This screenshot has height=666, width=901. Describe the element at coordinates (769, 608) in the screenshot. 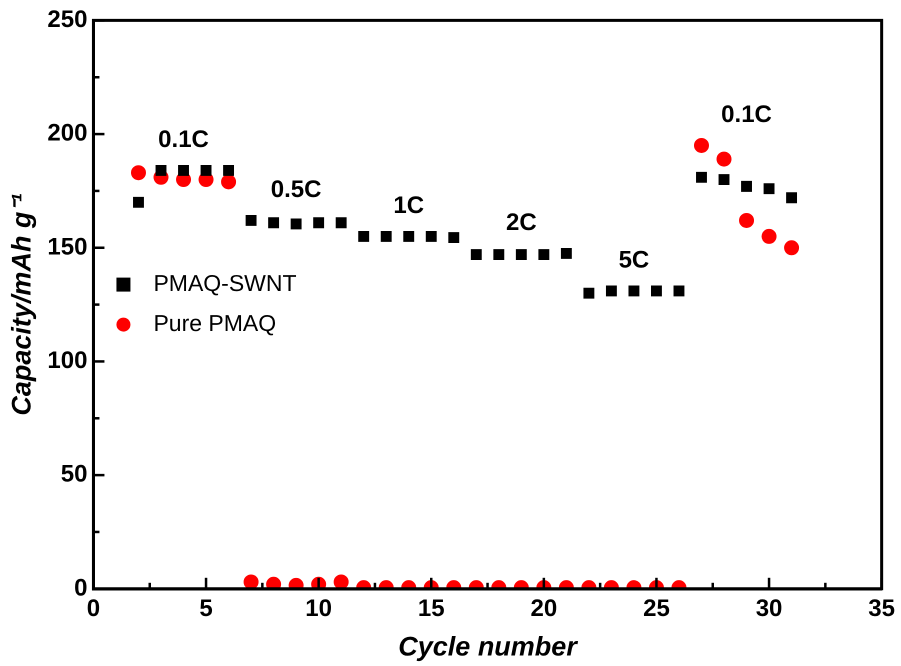

I see `x-tick-label: 30` at that location.